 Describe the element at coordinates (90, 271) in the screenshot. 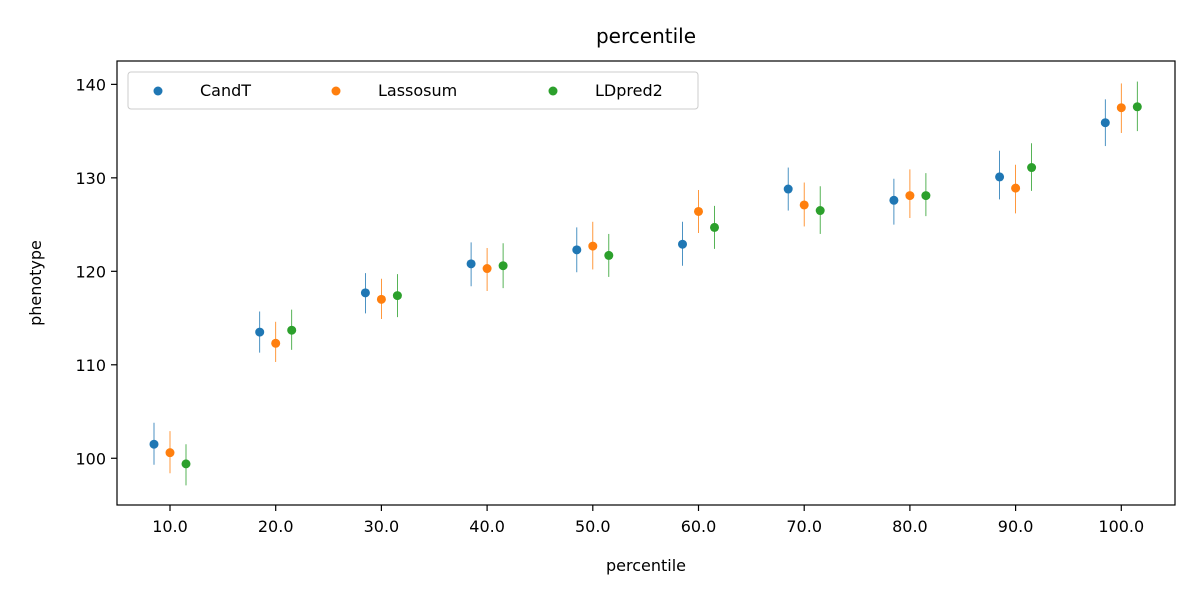

I see `y-tick-label: 120` at that location.